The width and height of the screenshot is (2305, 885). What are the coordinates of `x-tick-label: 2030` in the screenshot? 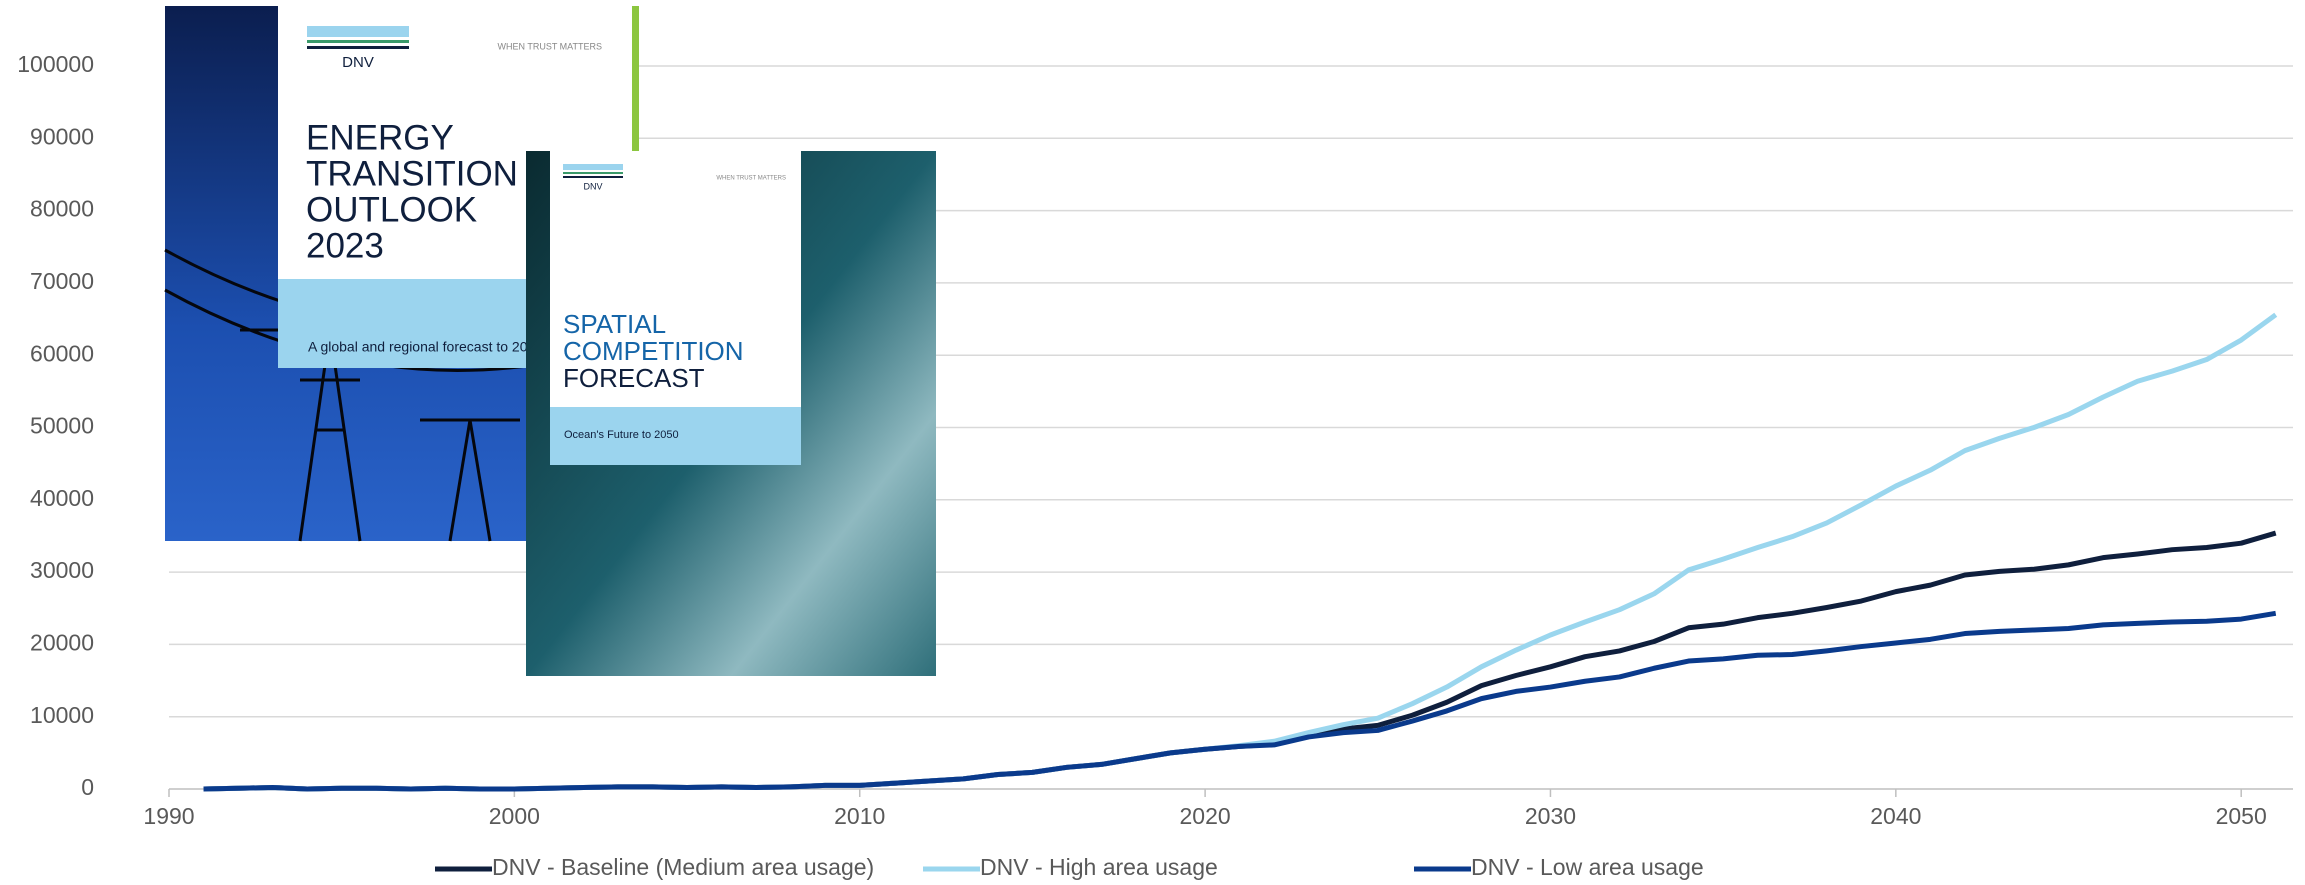 It's located at (1550, 816).